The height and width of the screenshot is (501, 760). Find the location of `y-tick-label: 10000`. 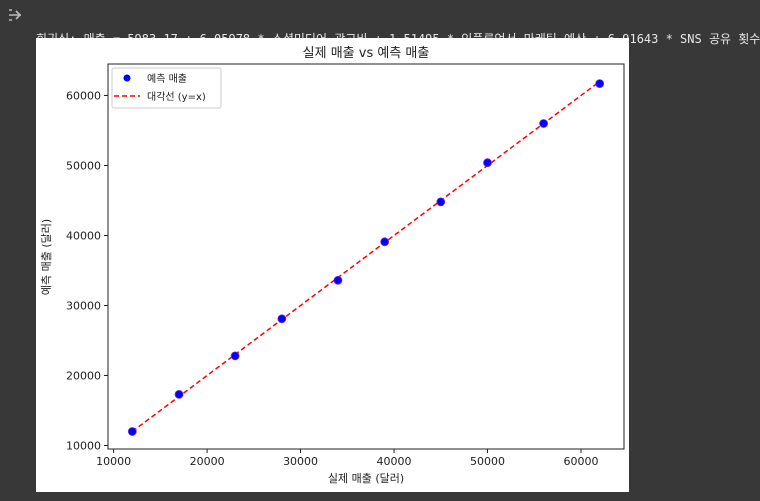

y-tick-label: 10000 is located at coordinates (83, 446).